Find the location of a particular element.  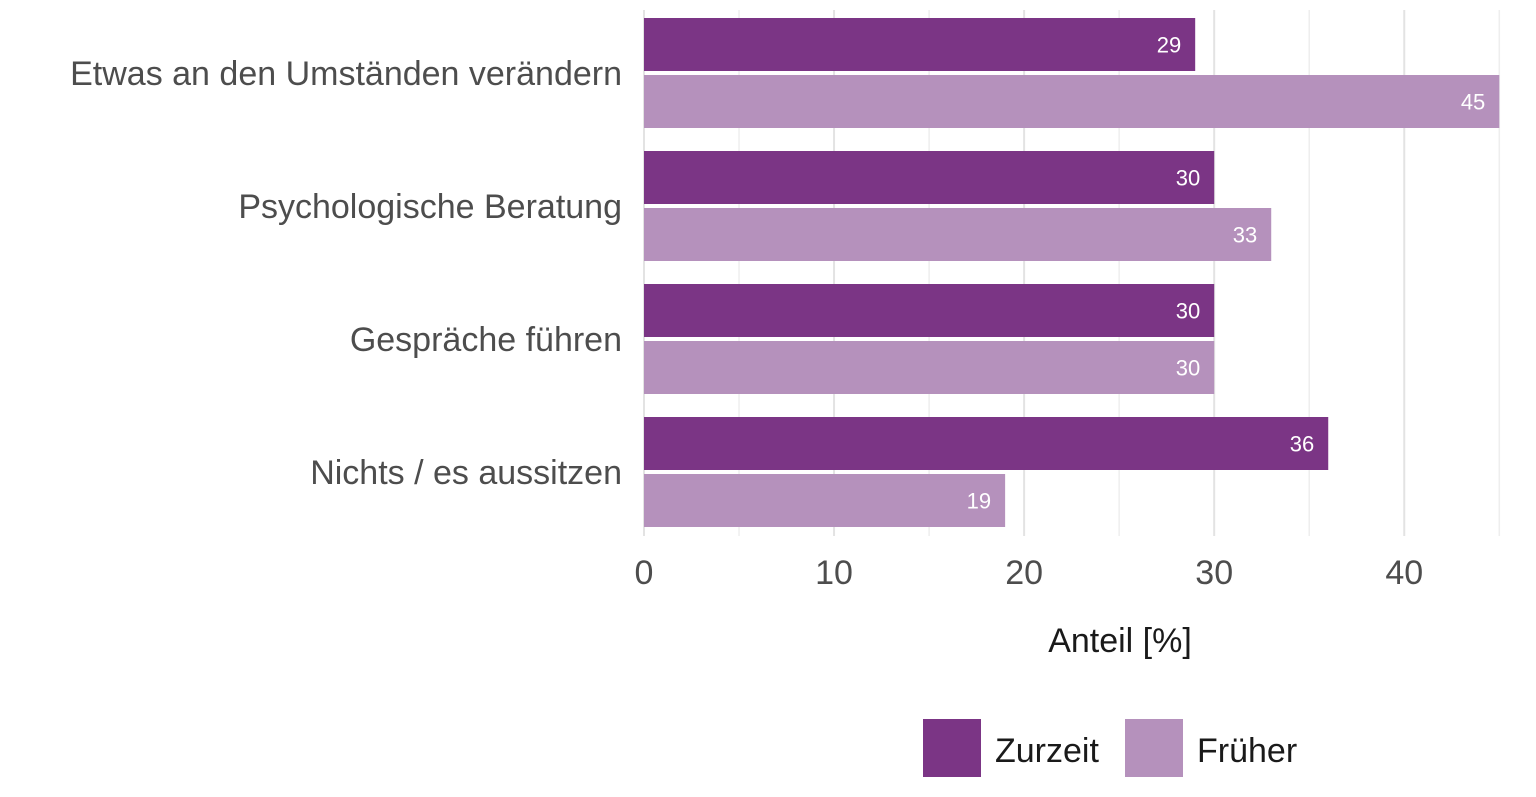

legend-swatch-fr-her is located at coordinates (1154, 748).